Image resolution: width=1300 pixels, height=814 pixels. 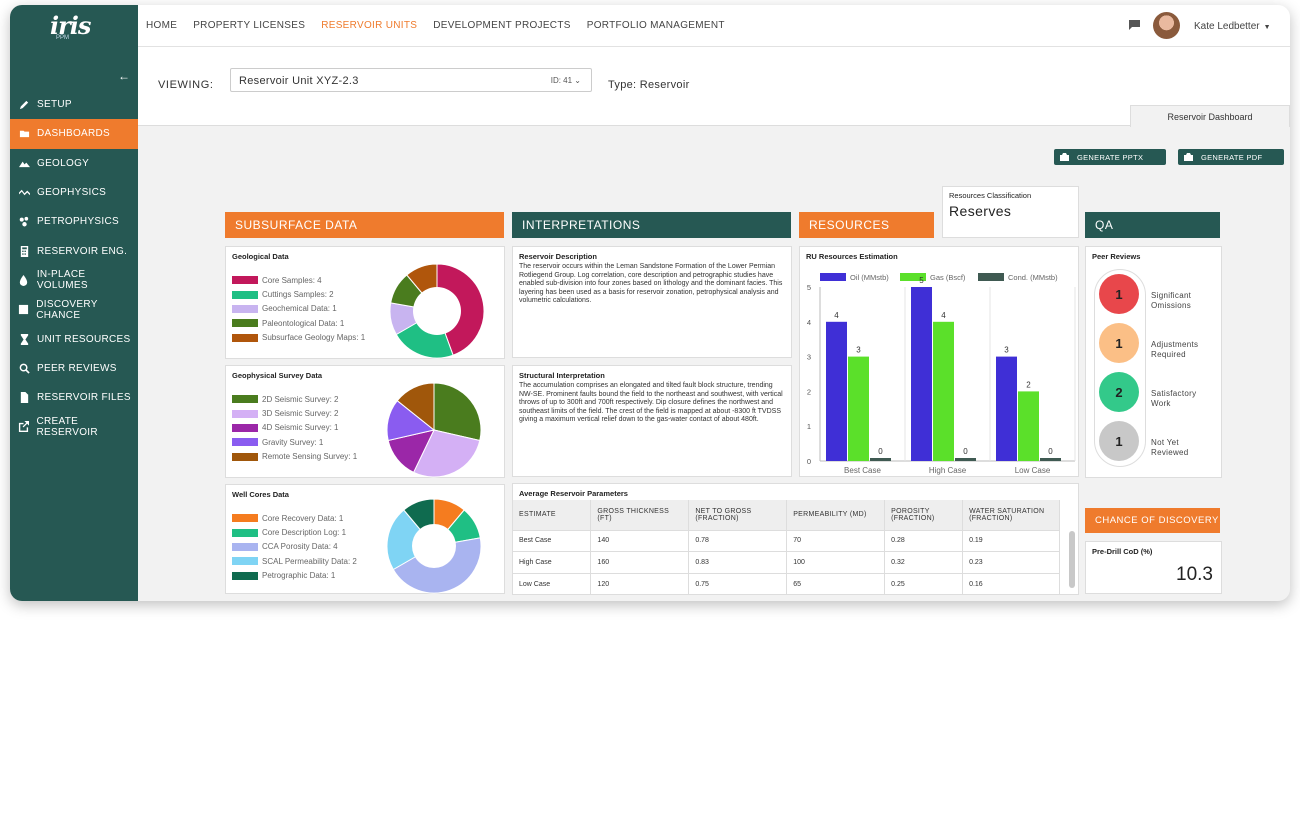 I want to click on table-row: High Case 160 0.83 100 0.32 0.23, so click(x=786, y=562).